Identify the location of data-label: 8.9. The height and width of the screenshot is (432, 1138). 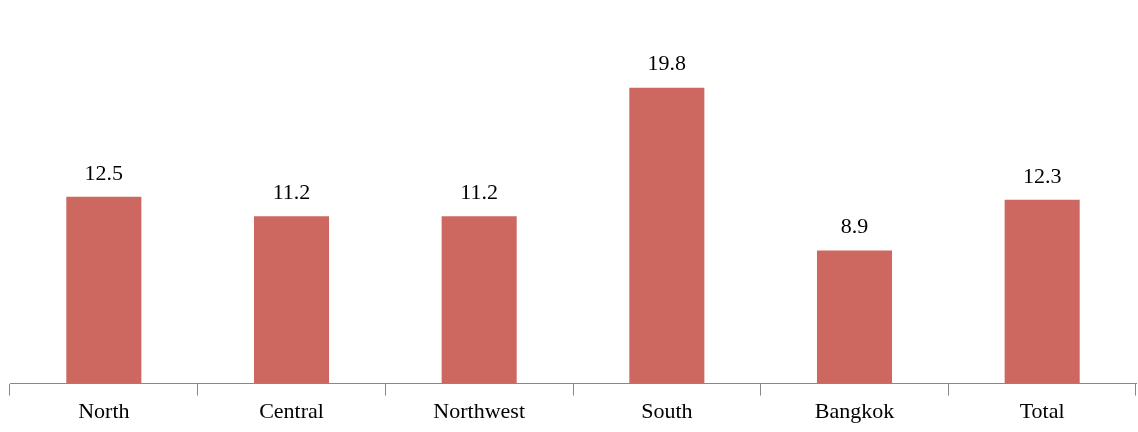
(854, 226).